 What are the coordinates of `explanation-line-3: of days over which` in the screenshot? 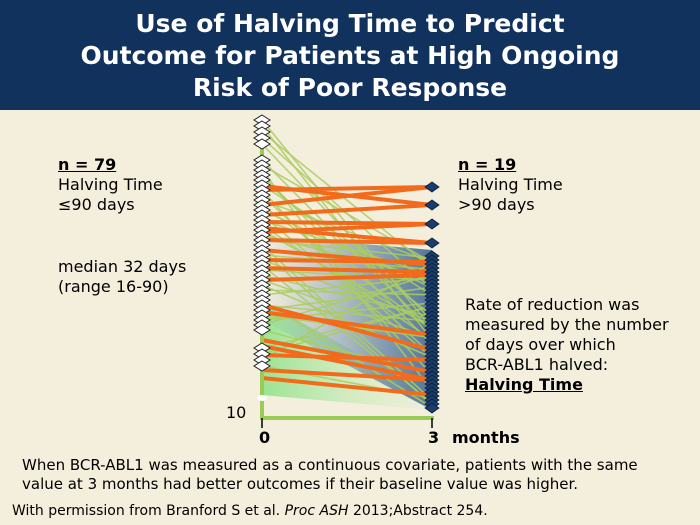 It's located at (540, 344).